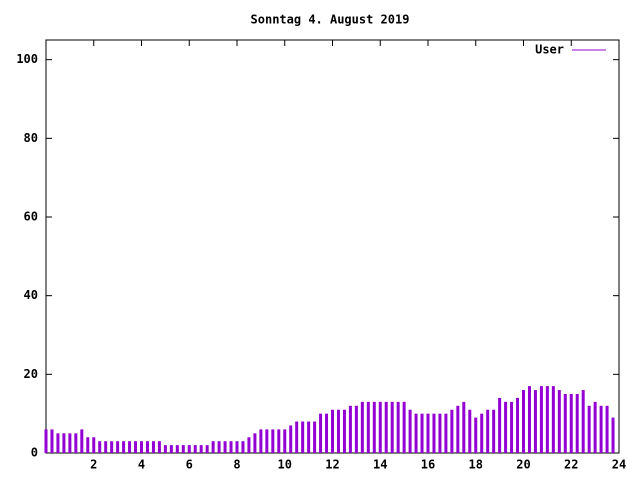 The image size is (640, 480). Describe the element at coordinates (31, 295) in the screenshot. I see `y-tick-label: 40` at that location.